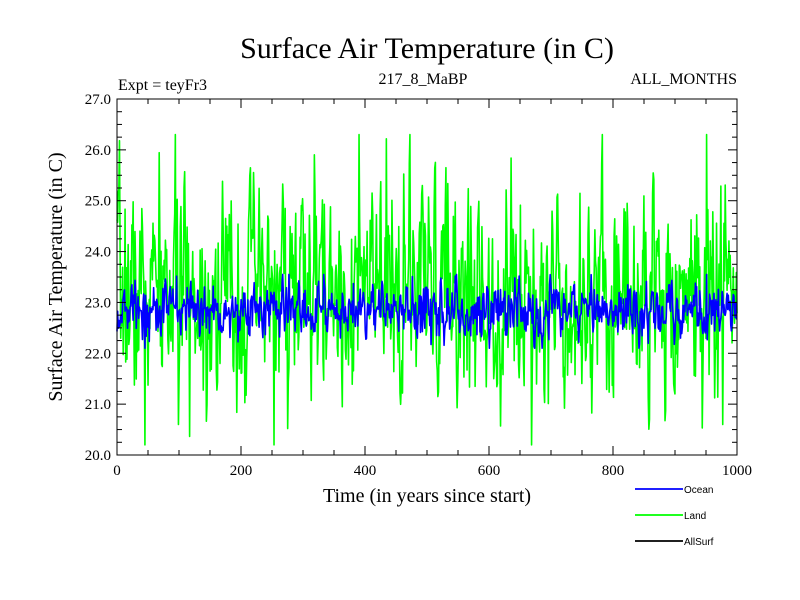 This screenshot has width=800, height=600. Describe the element at coordinates (98, 405) in the screenshot. I see `y-tick-label: 21.0` at that location.